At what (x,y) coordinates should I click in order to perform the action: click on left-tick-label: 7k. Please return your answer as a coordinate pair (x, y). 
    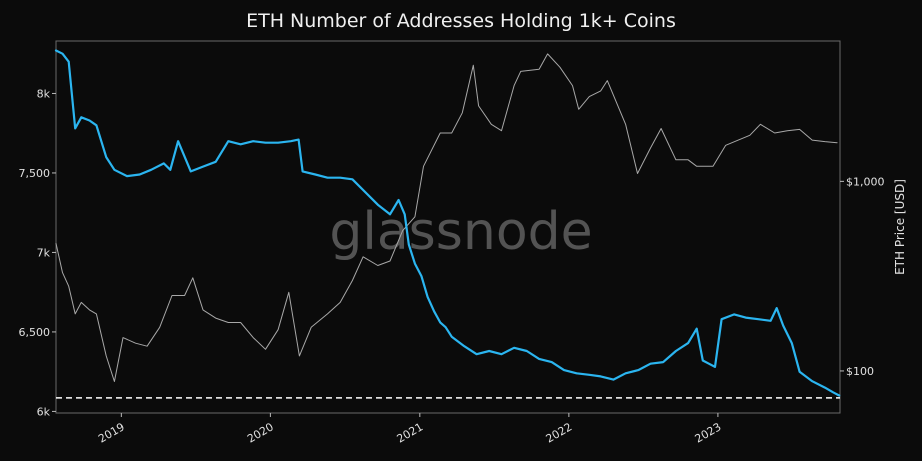
    Looking at the image, I should click on (44, 252).